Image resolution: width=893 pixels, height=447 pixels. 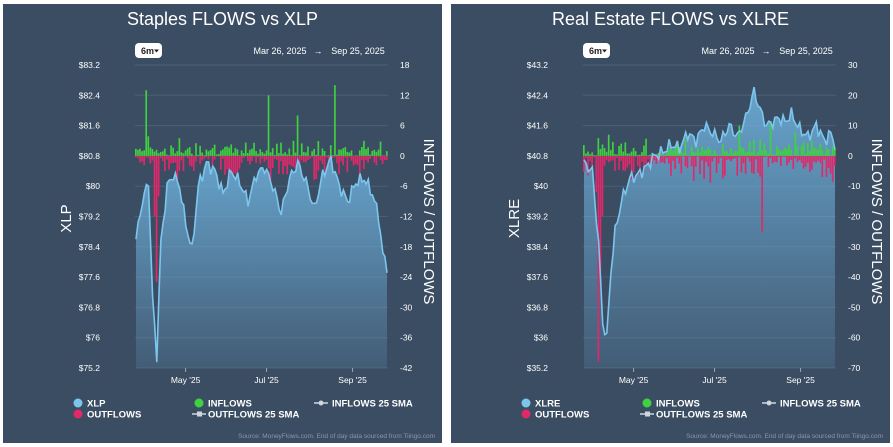 I want to click on left-tick-label: $42.4, so click(x=538, y=95).